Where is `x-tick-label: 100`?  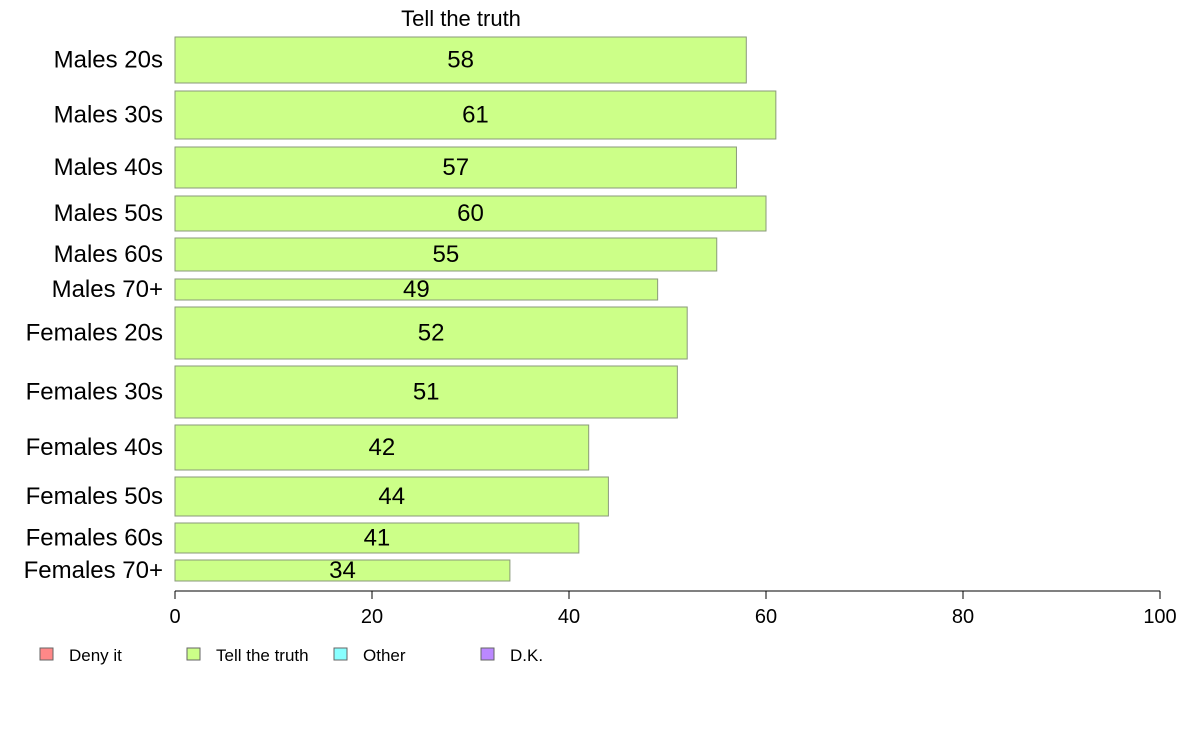
x-tick-label: 100 is located at coordinates (1159, 617).